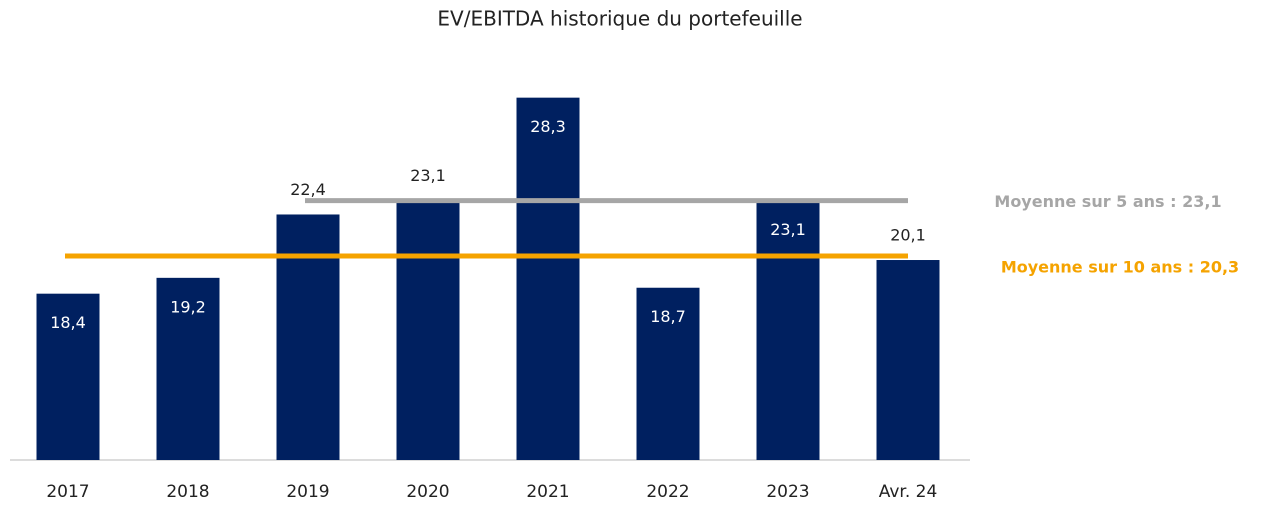 This screenshot has width=1263, height=506. I want to click on x-tick-label: 2017, so click(67, 492).